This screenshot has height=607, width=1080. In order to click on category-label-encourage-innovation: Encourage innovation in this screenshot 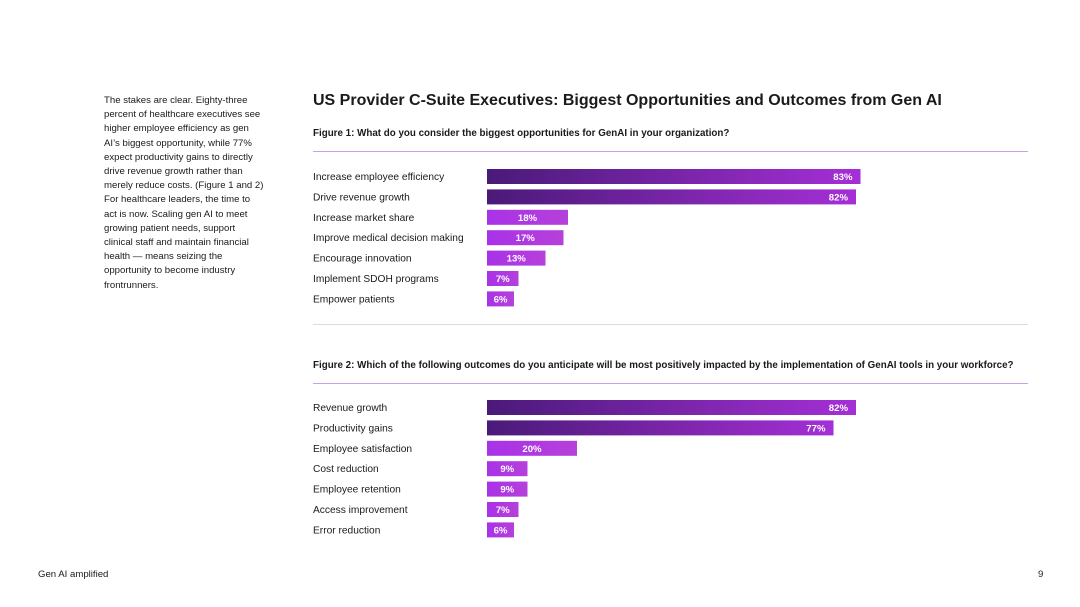, I will do `click(362, 259)`.